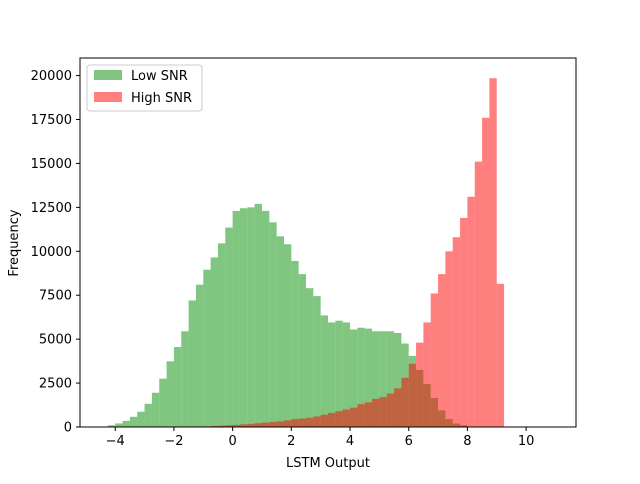  Describe the element at coordinates (328, 463) in the screenshot. I see `x-axis-label: LSTM Output` at that location.